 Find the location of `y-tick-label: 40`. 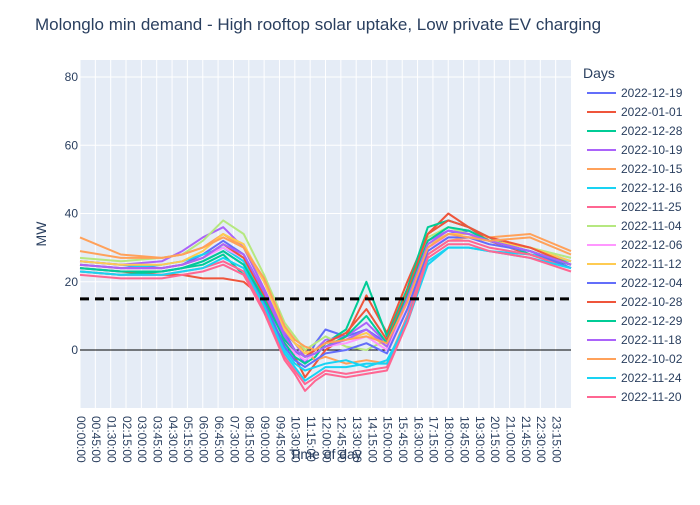

y-tick-label: 40 is located at coordinates (72, 214).